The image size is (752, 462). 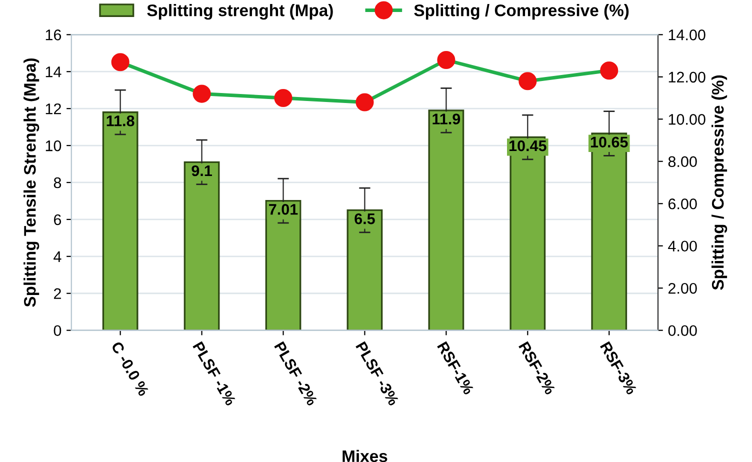 What do you see at coordinates (682, 204) in the screenshot?
I see `y2-tick-label: 6.00` at bounding box center [682, 204].